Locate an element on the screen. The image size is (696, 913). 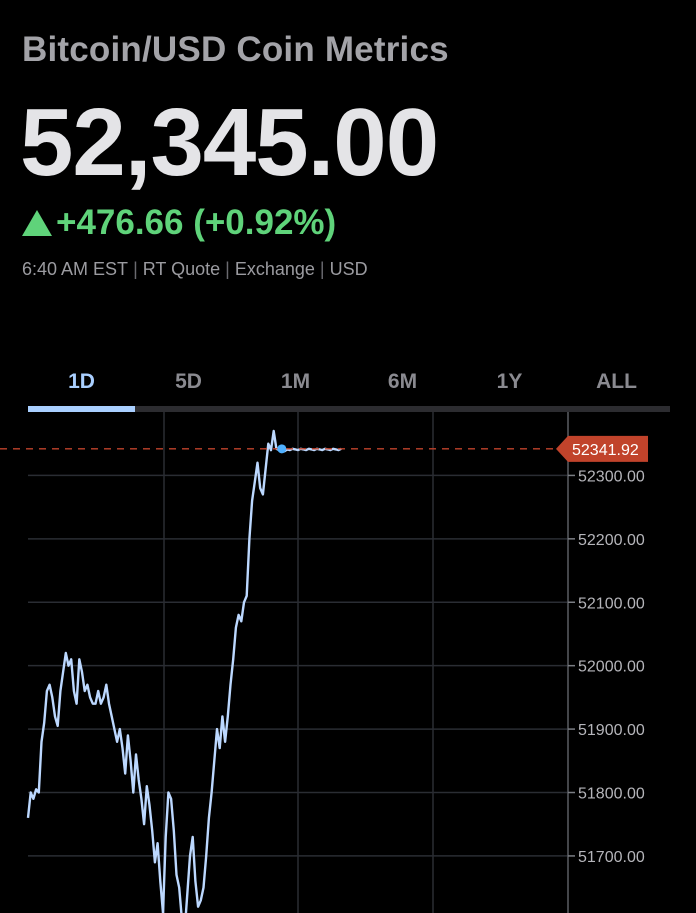
active-tab-indicator is located at coordinates (81, 409).